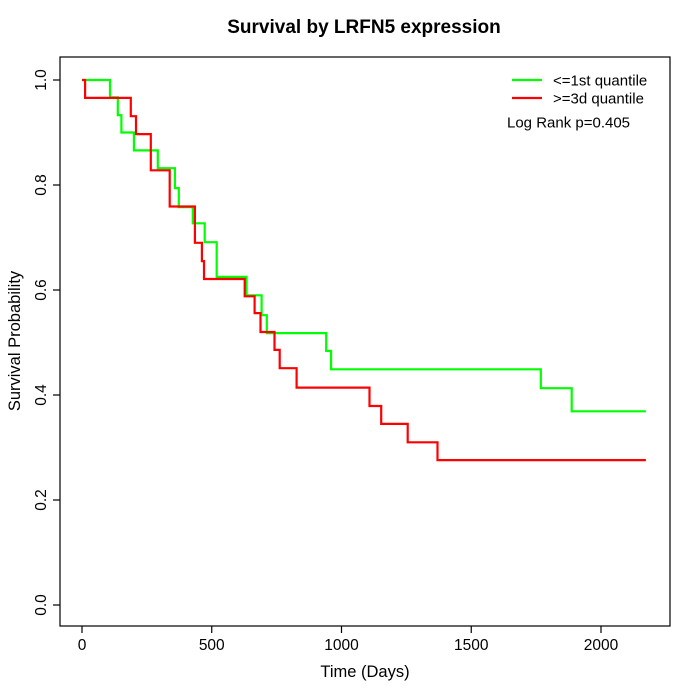  I want to click on y-axis-ticks: 0.0 0.2 0.4 0.6 0.8 1.0, so click(46, 342).